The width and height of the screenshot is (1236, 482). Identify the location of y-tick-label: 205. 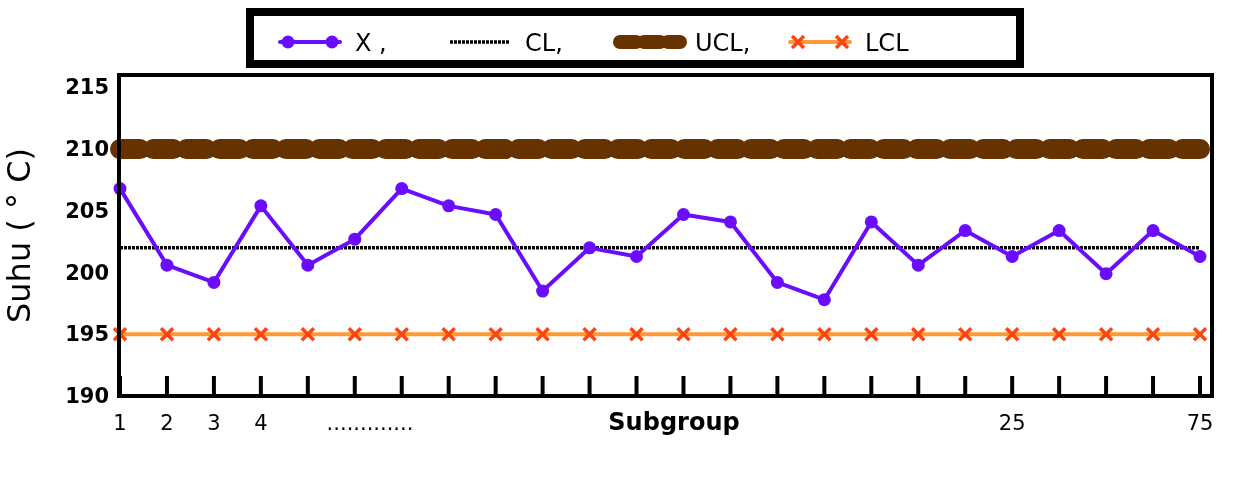
(87, 210).